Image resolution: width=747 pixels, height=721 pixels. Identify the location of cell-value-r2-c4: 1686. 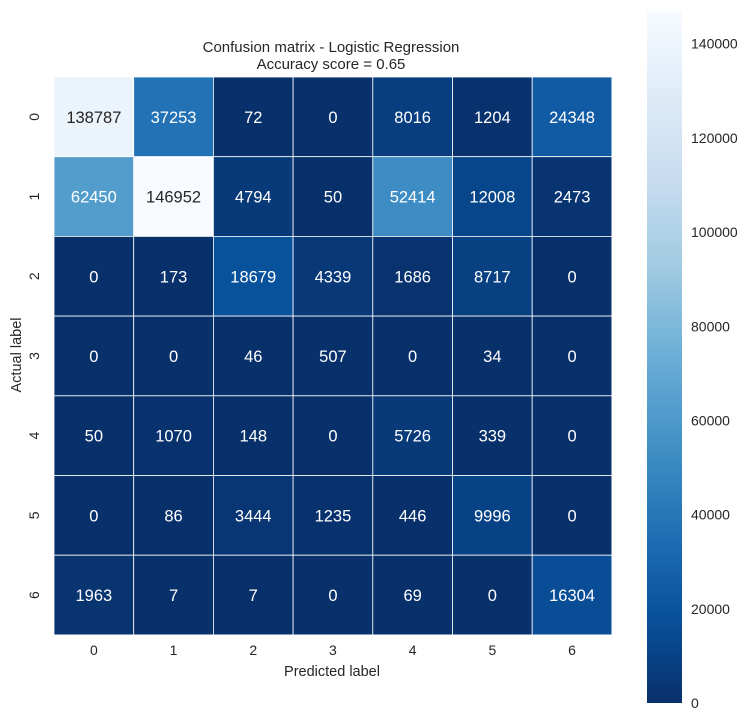
(412, 277).